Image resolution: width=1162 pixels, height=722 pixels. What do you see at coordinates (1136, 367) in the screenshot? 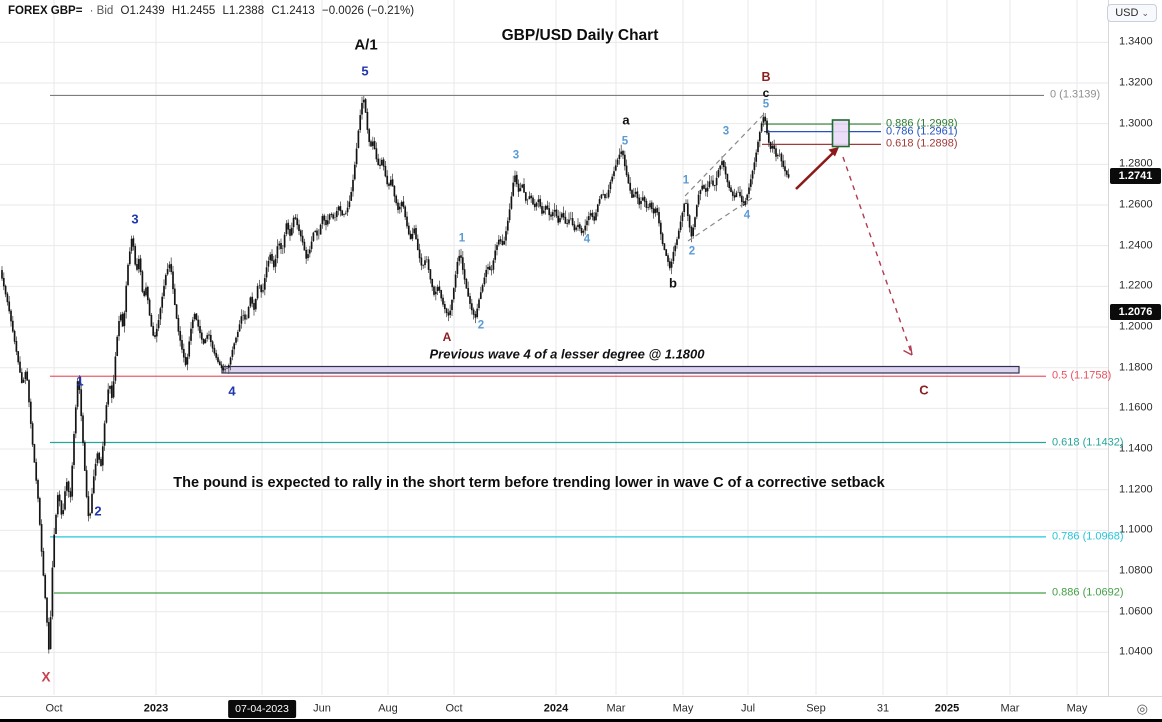
I see `price-tick: 1.1800` at bounding box center [1136, 367].